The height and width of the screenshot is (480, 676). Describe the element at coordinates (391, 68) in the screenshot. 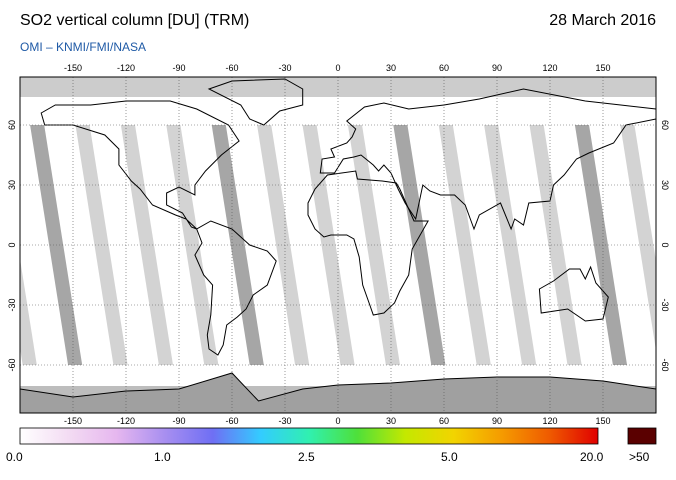

I see `lon-label-top: 30` at that location.